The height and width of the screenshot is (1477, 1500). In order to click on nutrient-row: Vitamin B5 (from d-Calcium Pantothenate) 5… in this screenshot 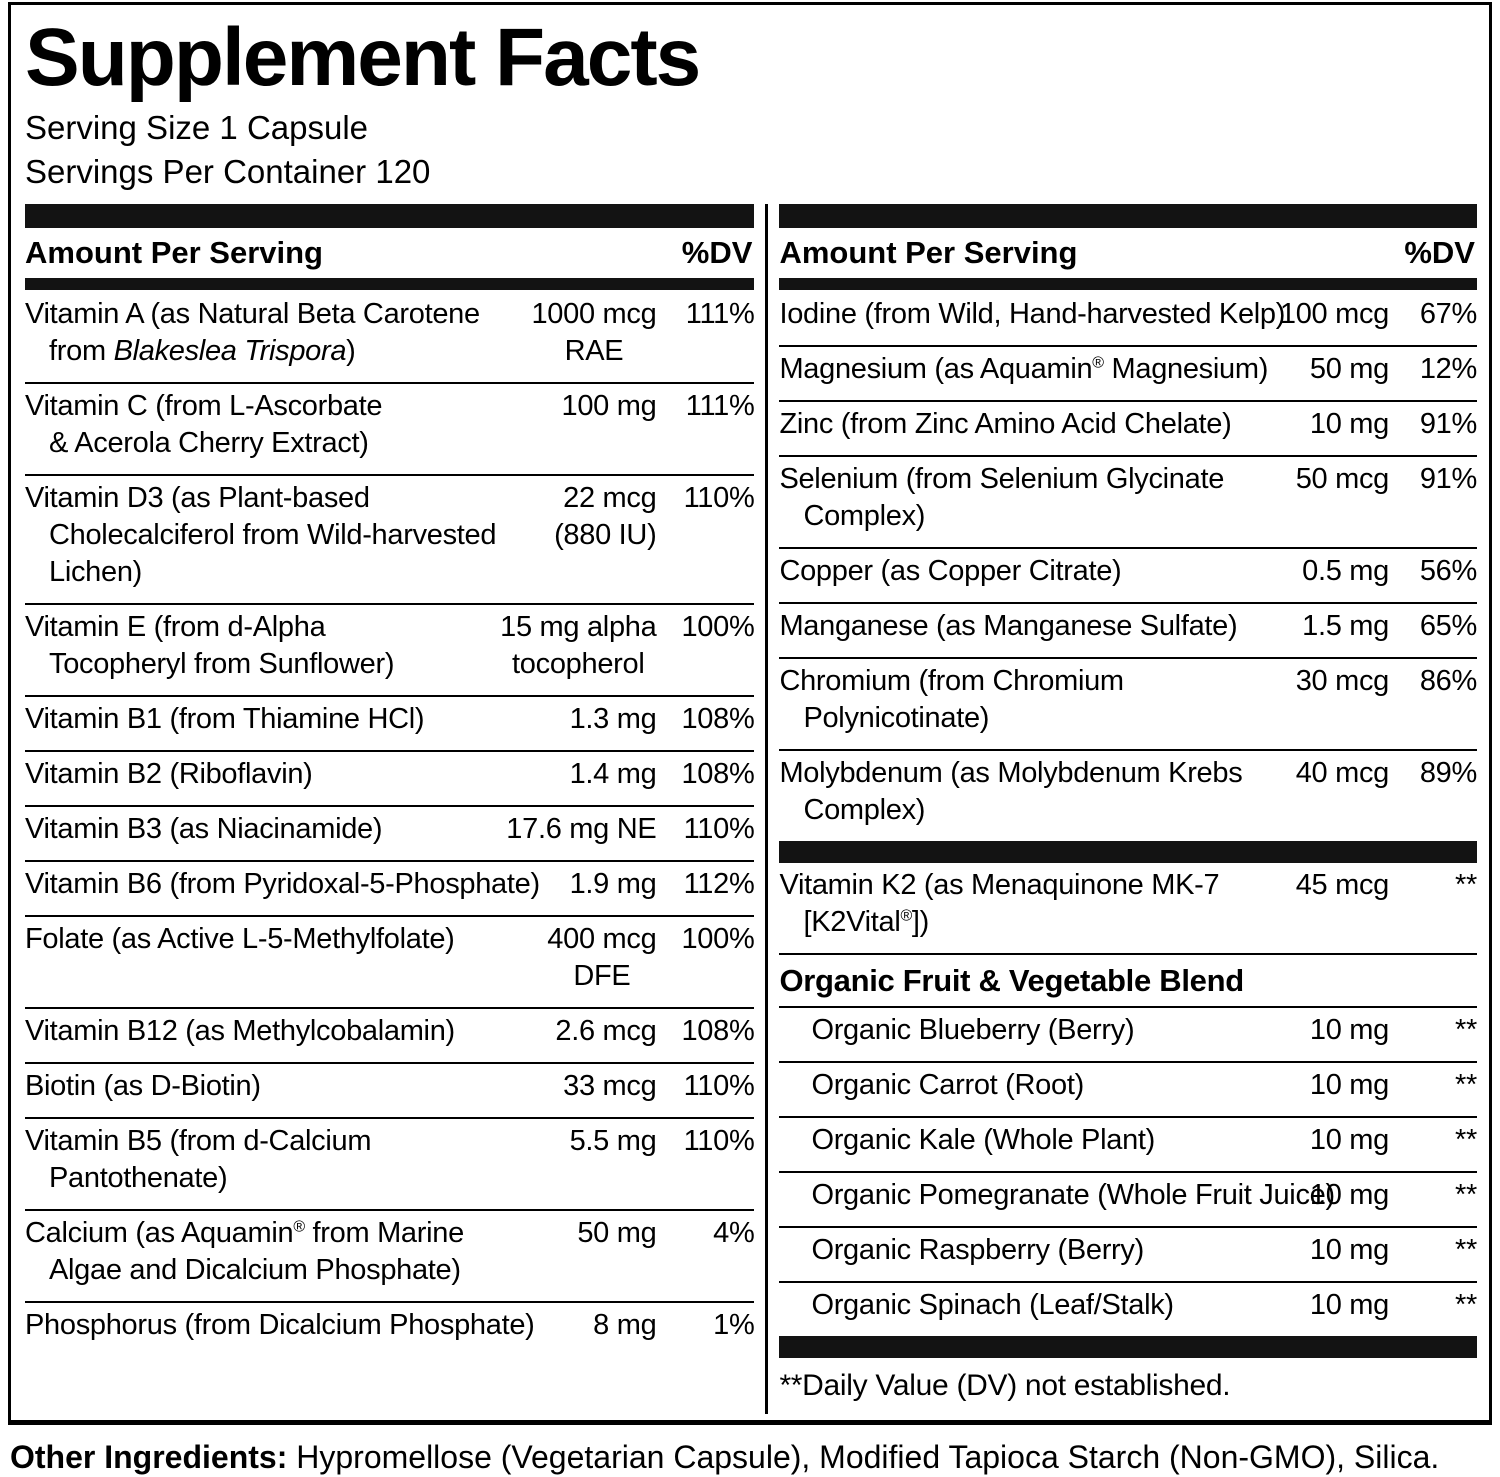, I will do `click(390, 1163)`.